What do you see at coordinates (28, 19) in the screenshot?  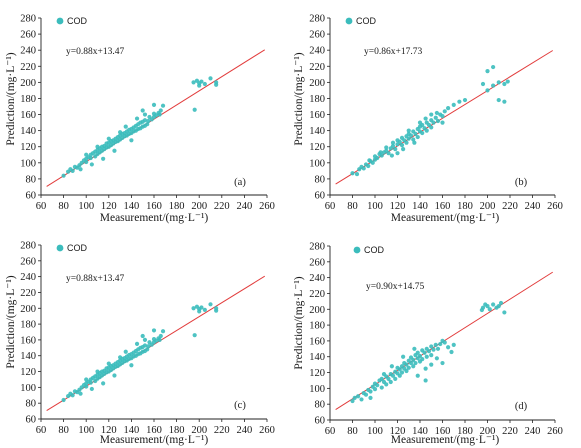 I see `y-tick-label: 280` at bounding box center [28, 19].